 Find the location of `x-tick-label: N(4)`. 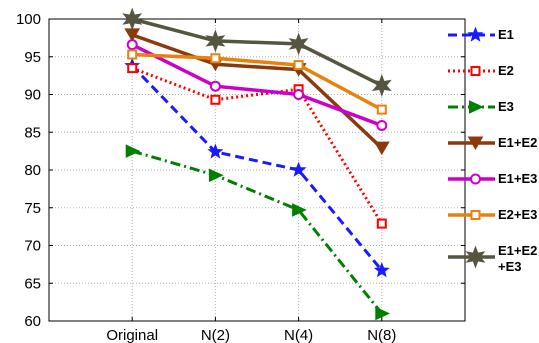

x-tick-label: N(4) is located at coordinates (298, 335).